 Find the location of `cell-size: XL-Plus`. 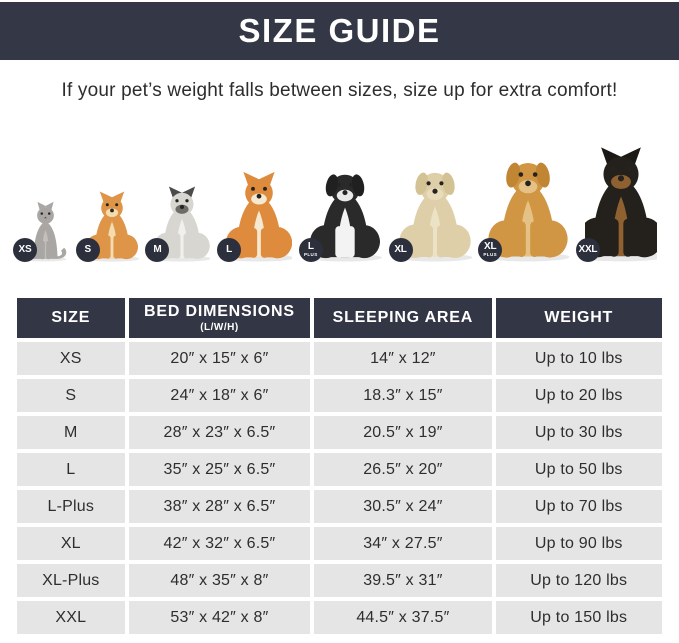

cell-size: XL-Plus is located at coordinates (71, 580).